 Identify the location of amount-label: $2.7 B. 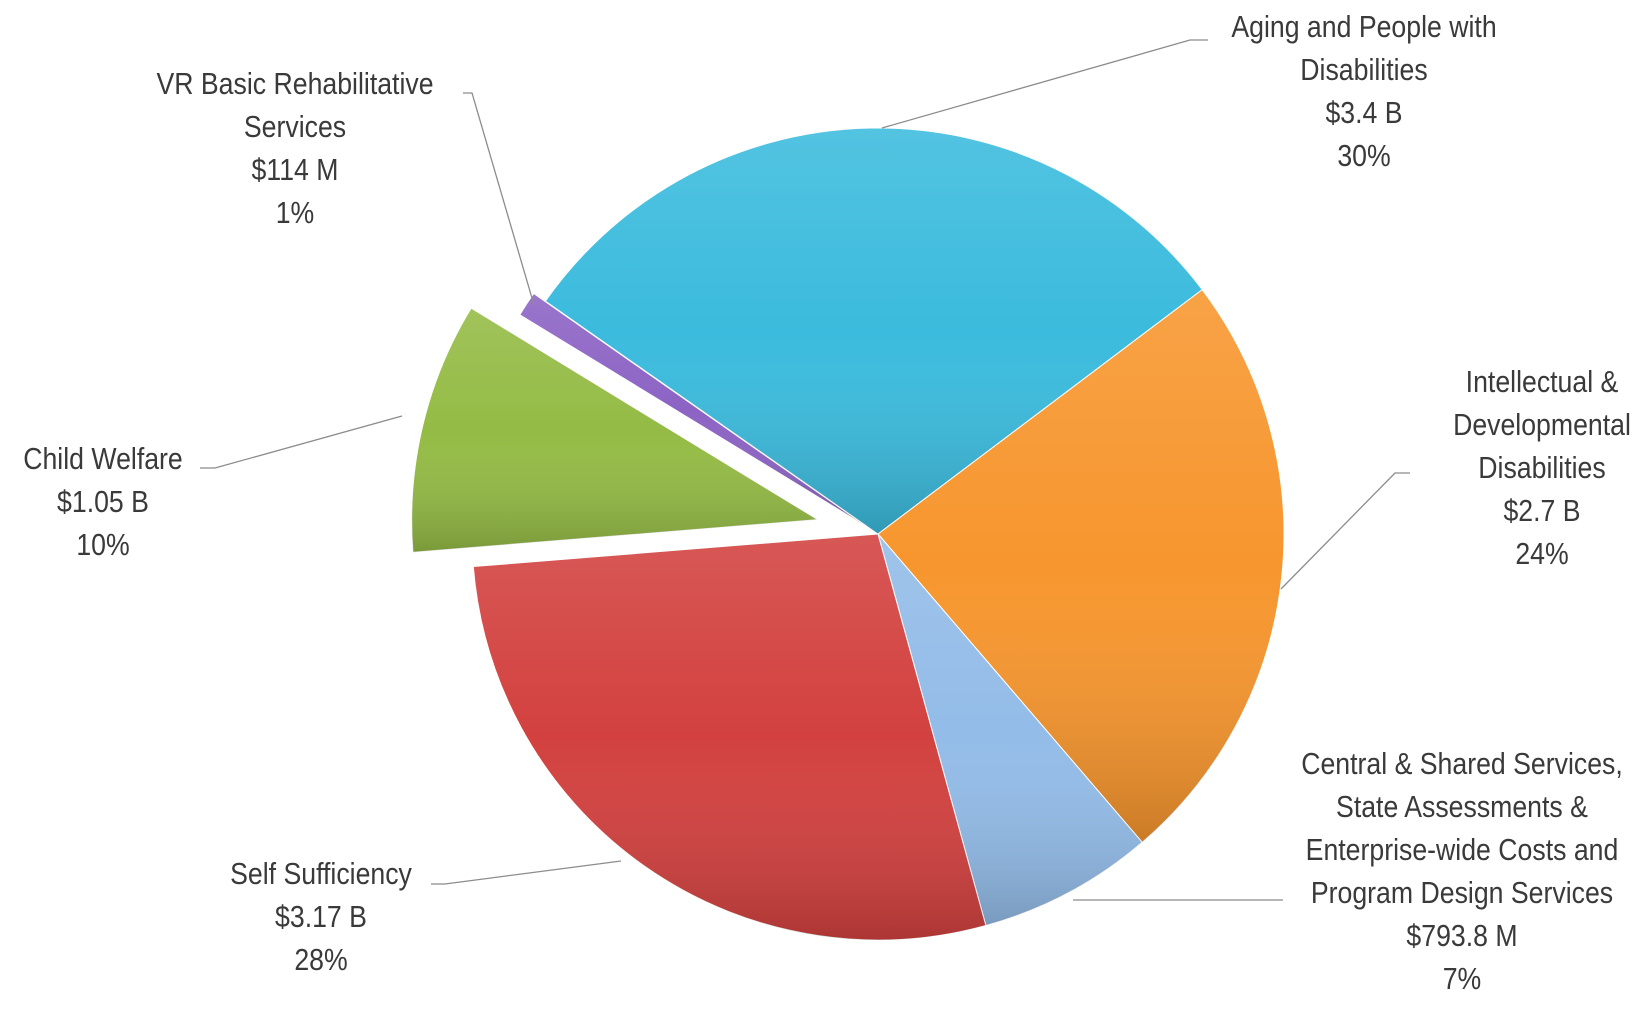
(1542, 510).